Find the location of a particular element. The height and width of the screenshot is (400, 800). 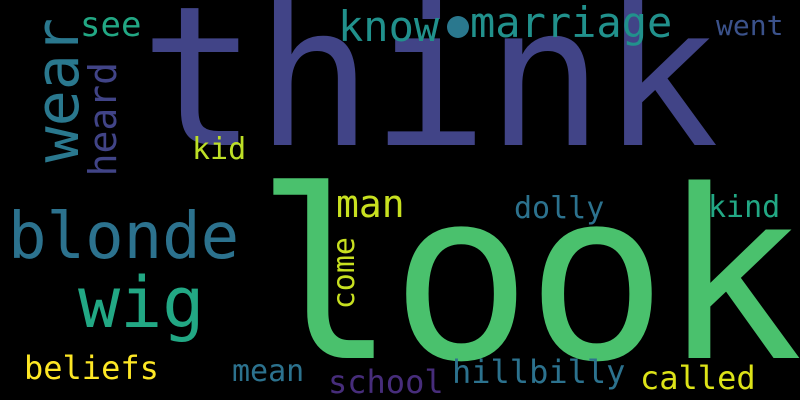

word-kind: kind is located at coordinates (744, 207).